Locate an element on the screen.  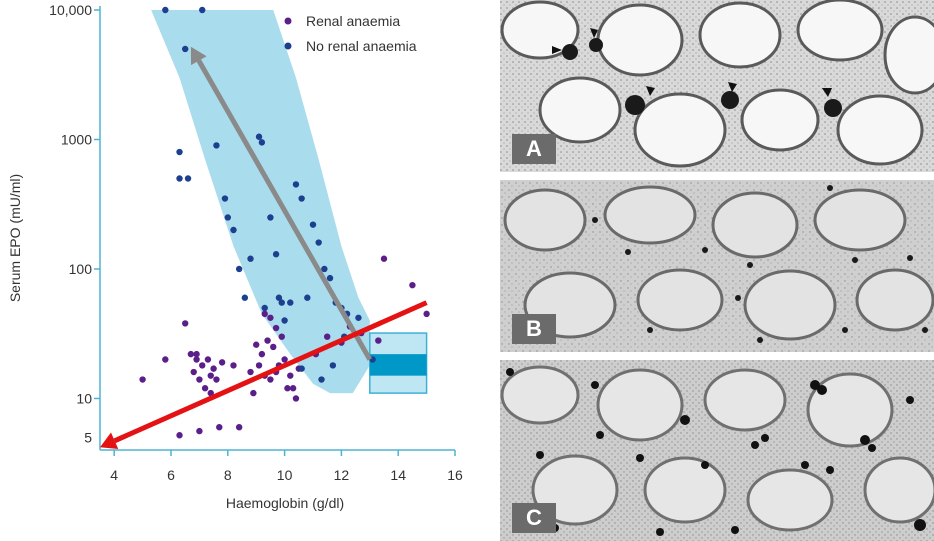
micrograph-image-a is located at coordinates (717, 86).